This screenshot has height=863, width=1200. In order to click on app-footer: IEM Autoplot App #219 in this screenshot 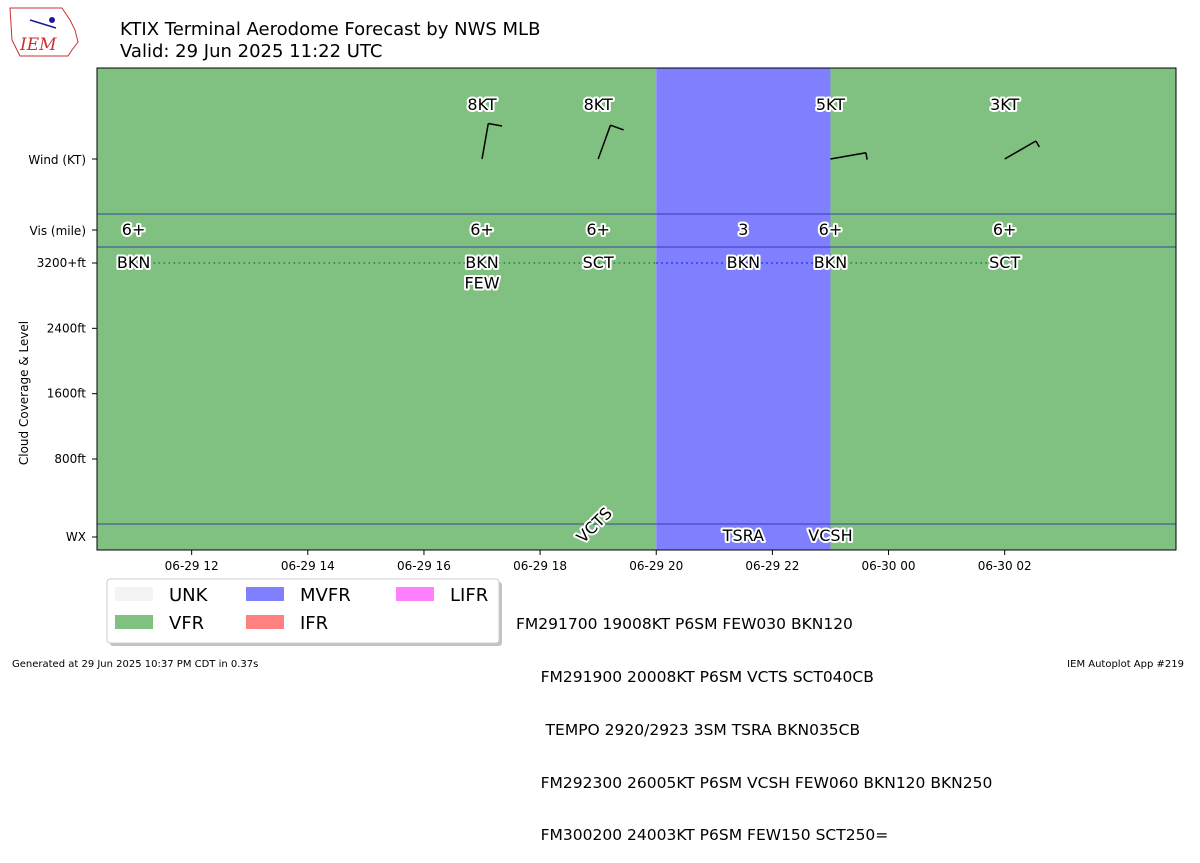, I will do `click(1125, 664)`.